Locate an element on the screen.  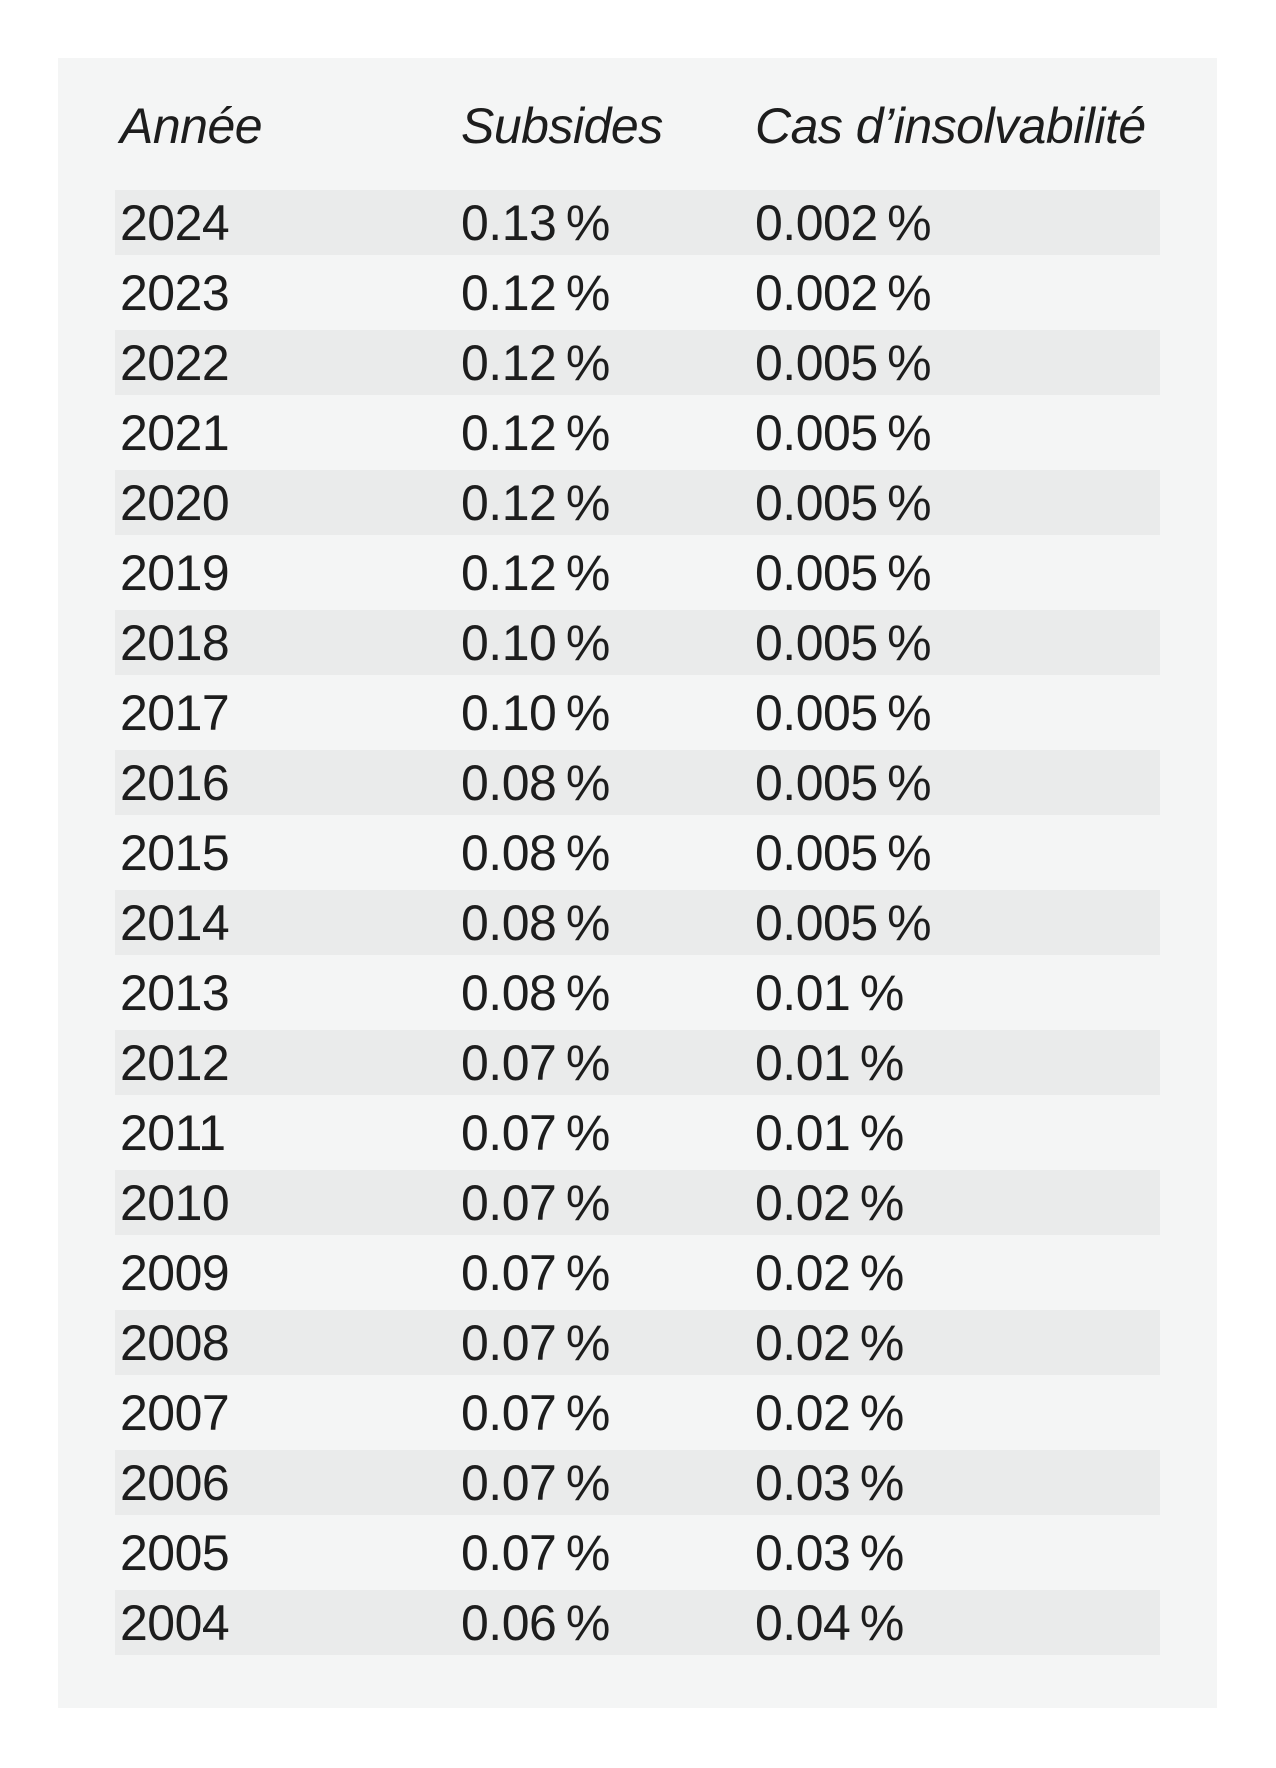
table-row: 2009 0.07 % 0.02 % is located at coordinates (637, 1272).